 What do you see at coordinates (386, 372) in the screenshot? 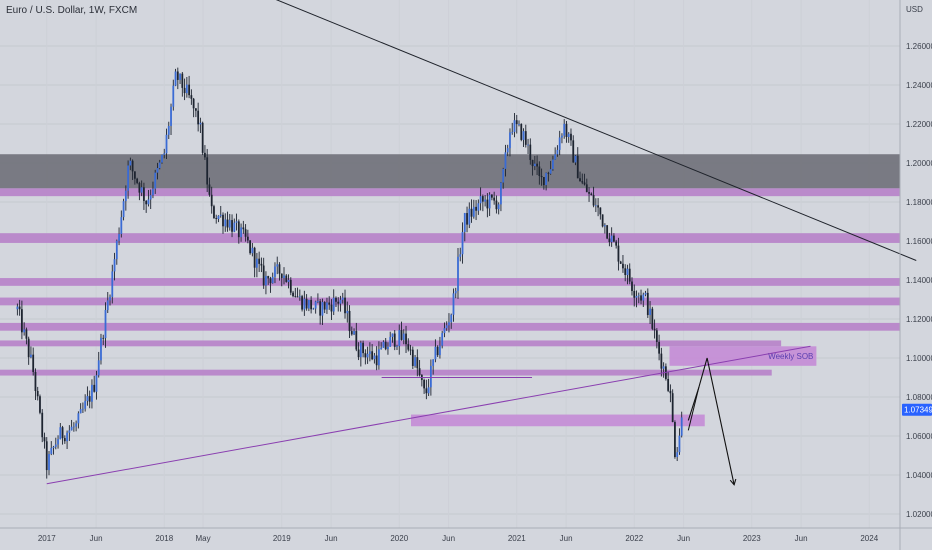
I see `zone-box` at bounding box center [386, 372].